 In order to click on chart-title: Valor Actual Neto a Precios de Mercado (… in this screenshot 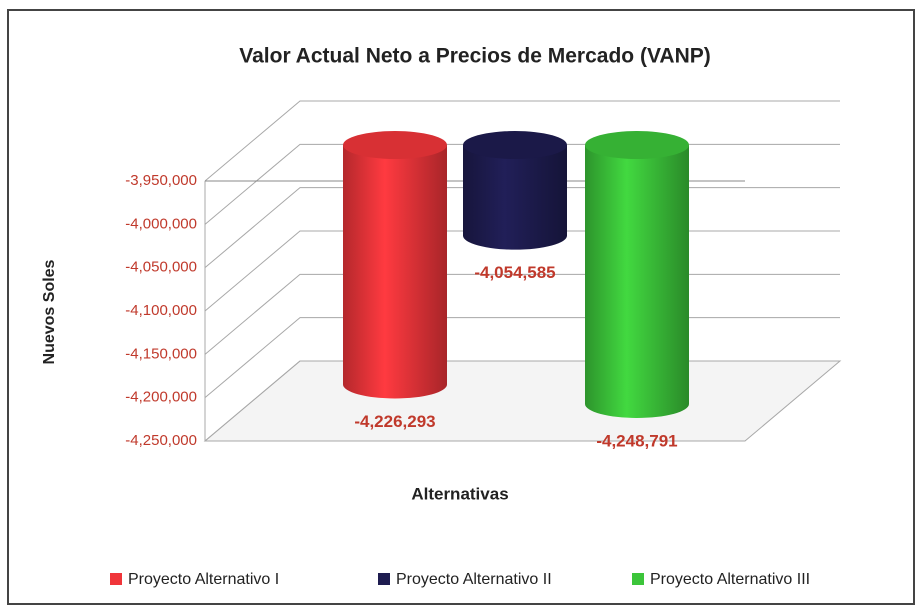, I will do `click(474, 56)`.